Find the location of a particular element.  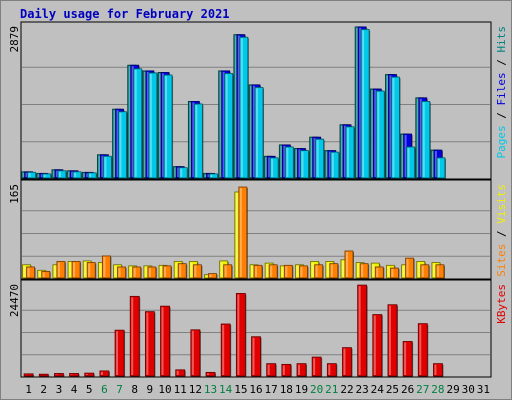

x-tick-label: 26 is located at coordinates (407, 389).